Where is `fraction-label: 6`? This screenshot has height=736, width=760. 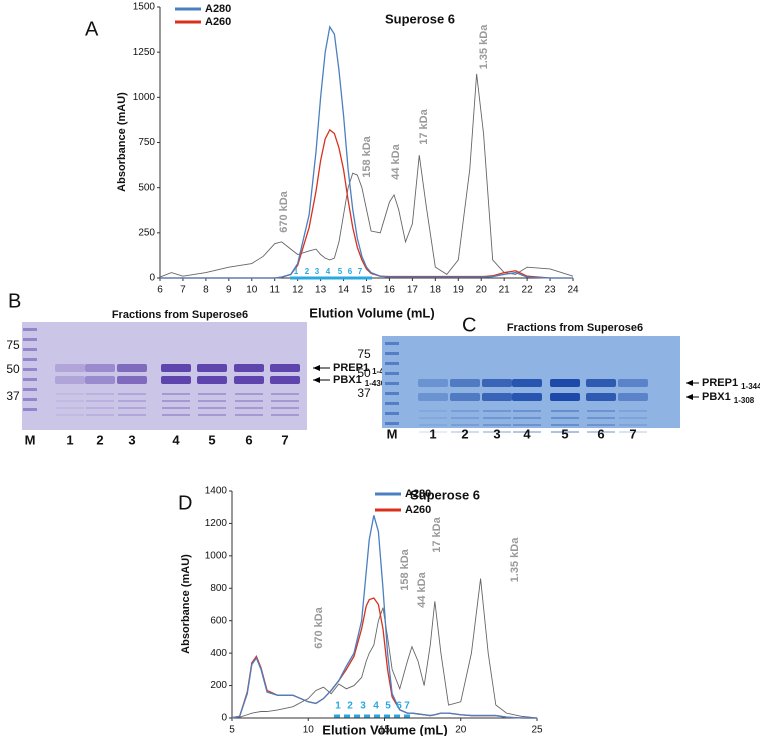 fraction-label: 6 is located at coordinates (399, 706).